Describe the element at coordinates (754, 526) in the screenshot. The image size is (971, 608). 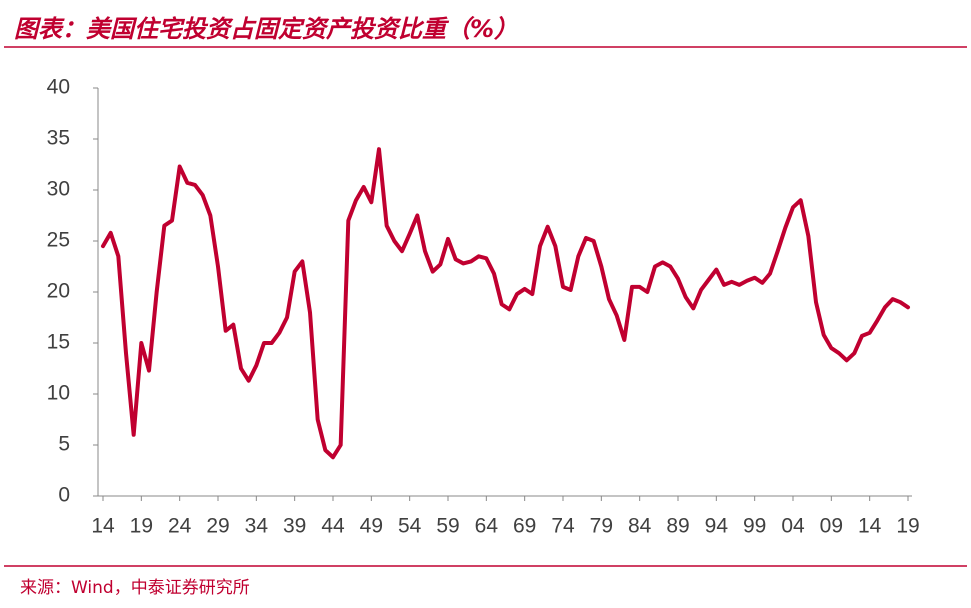
I see `x-tick-label: 99` at that location.